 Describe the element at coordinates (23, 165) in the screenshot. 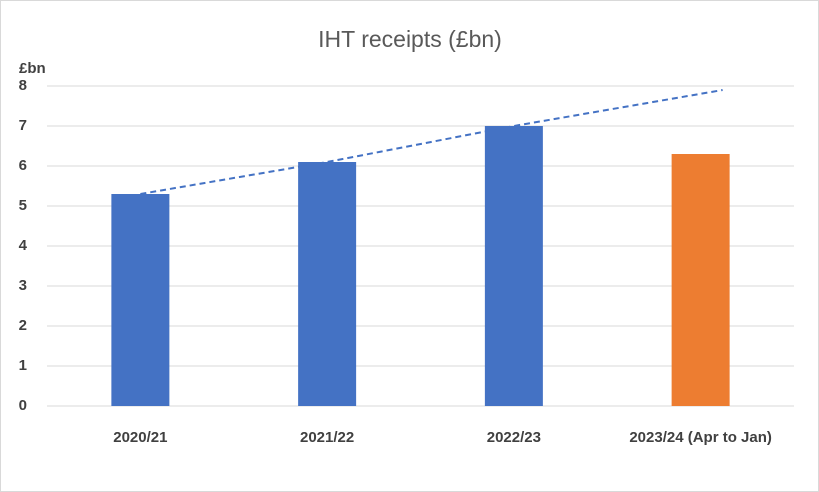

I see `y-tick-label: 6` at that location.